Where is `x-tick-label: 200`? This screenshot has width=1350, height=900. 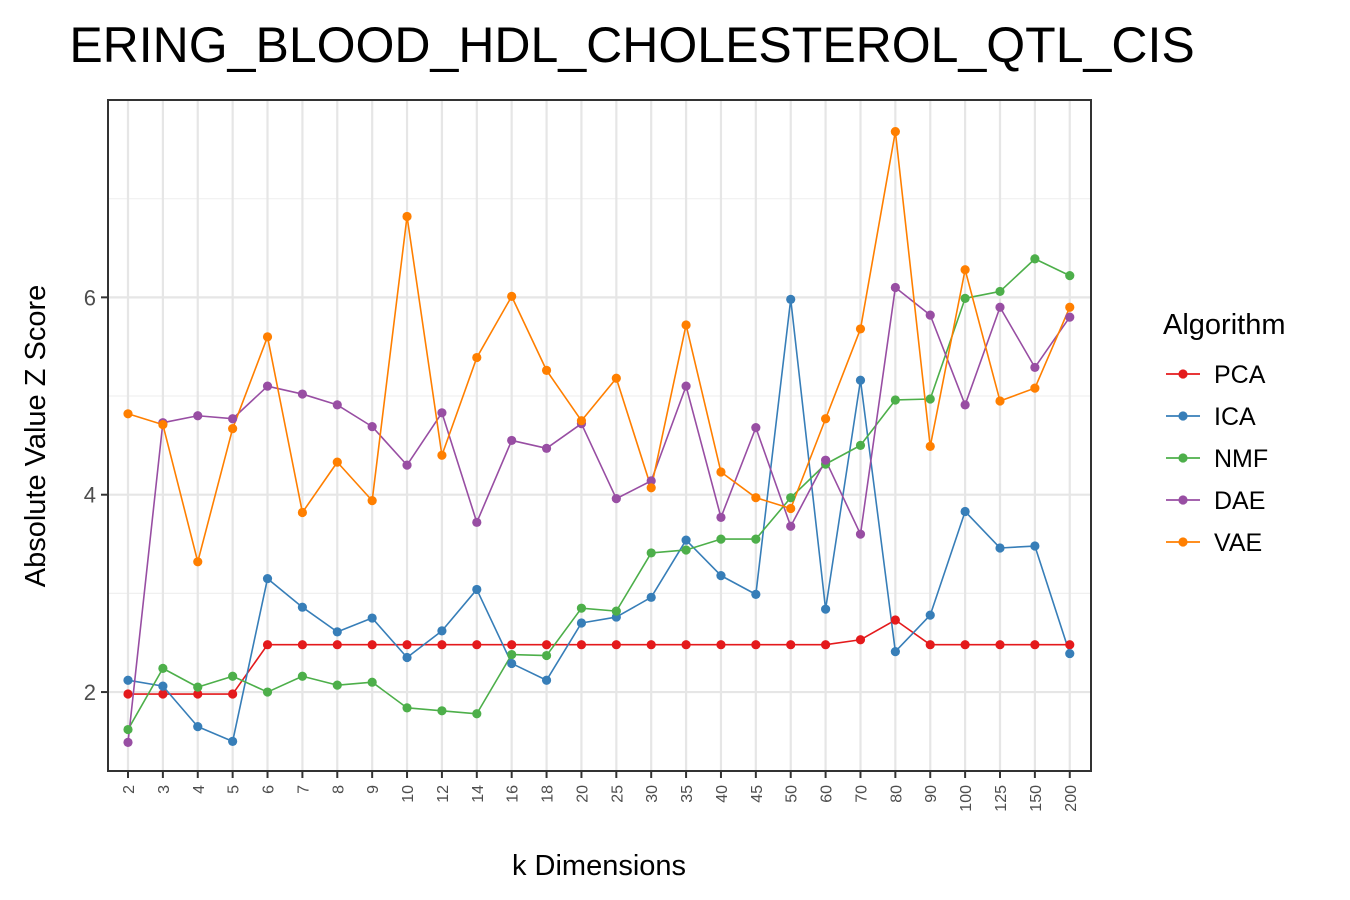
x-tick-label: 200 is located at coordinates (1071, 798).